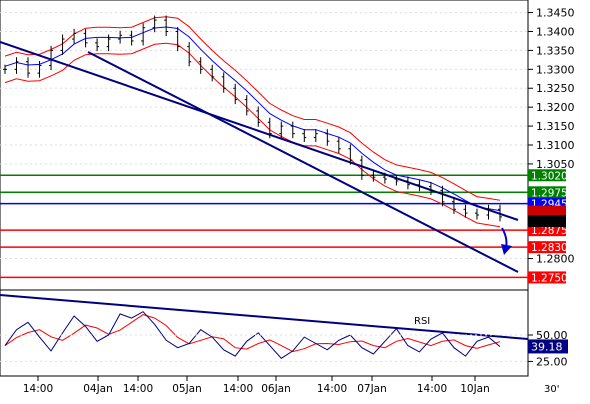  I want to click on rsi-value-box, so click(548, 346).